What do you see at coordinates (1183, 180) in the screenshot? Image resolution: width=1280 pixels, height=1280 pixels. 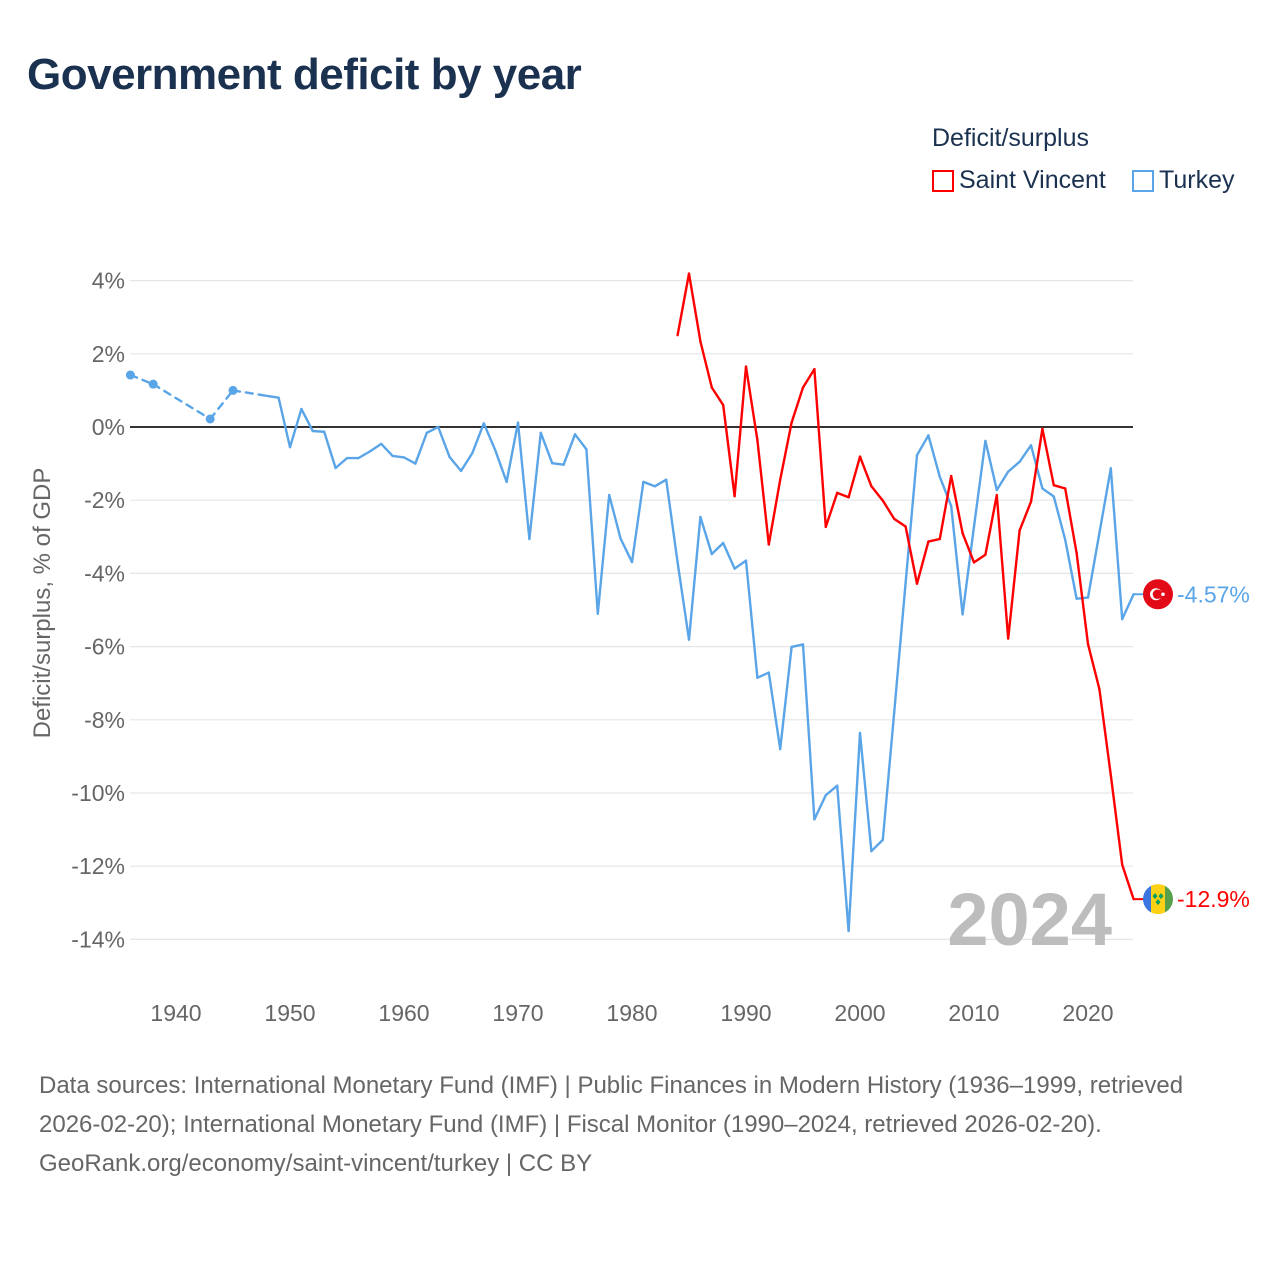 I see `legend-item-turkey: Turkey` at bounding box center [1183, 180].